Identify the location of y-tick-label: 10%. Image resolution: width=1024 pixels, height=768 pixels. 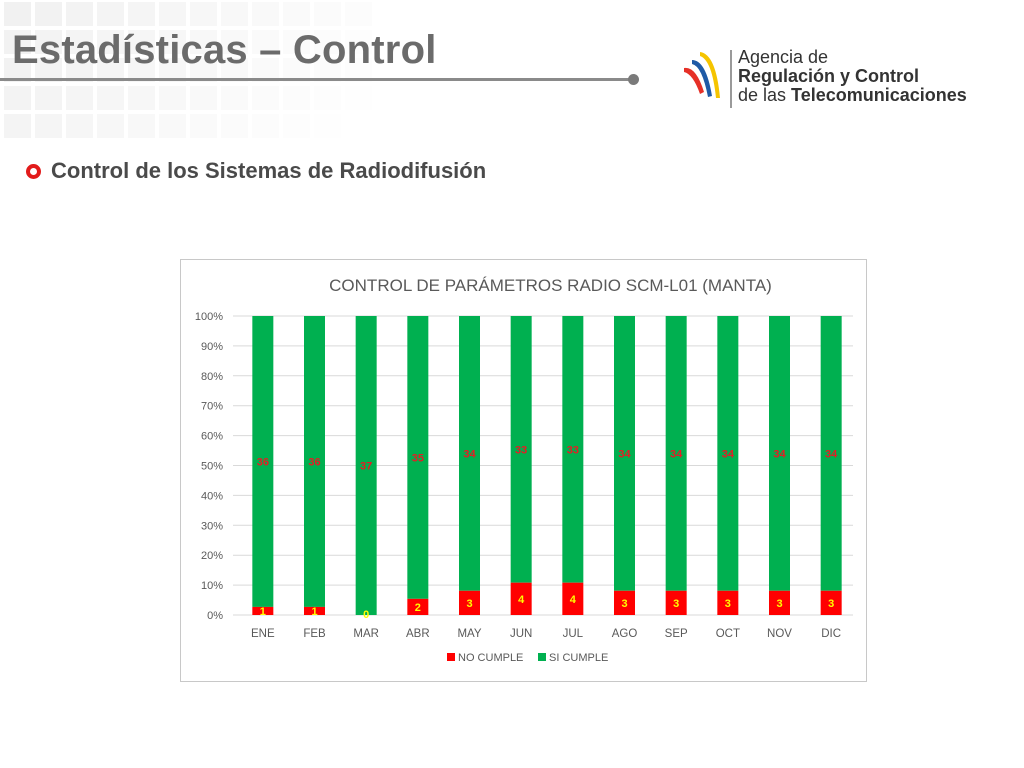
(212, 586).